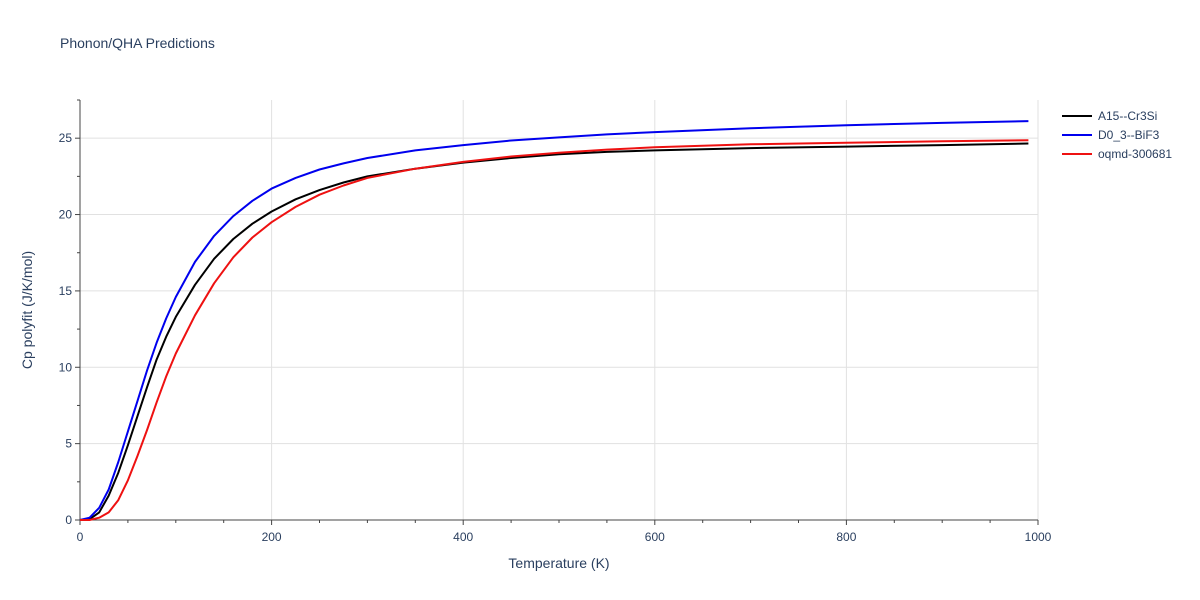  I want to click on legend-label: D0_3--BiF3, so click(1129, 134).